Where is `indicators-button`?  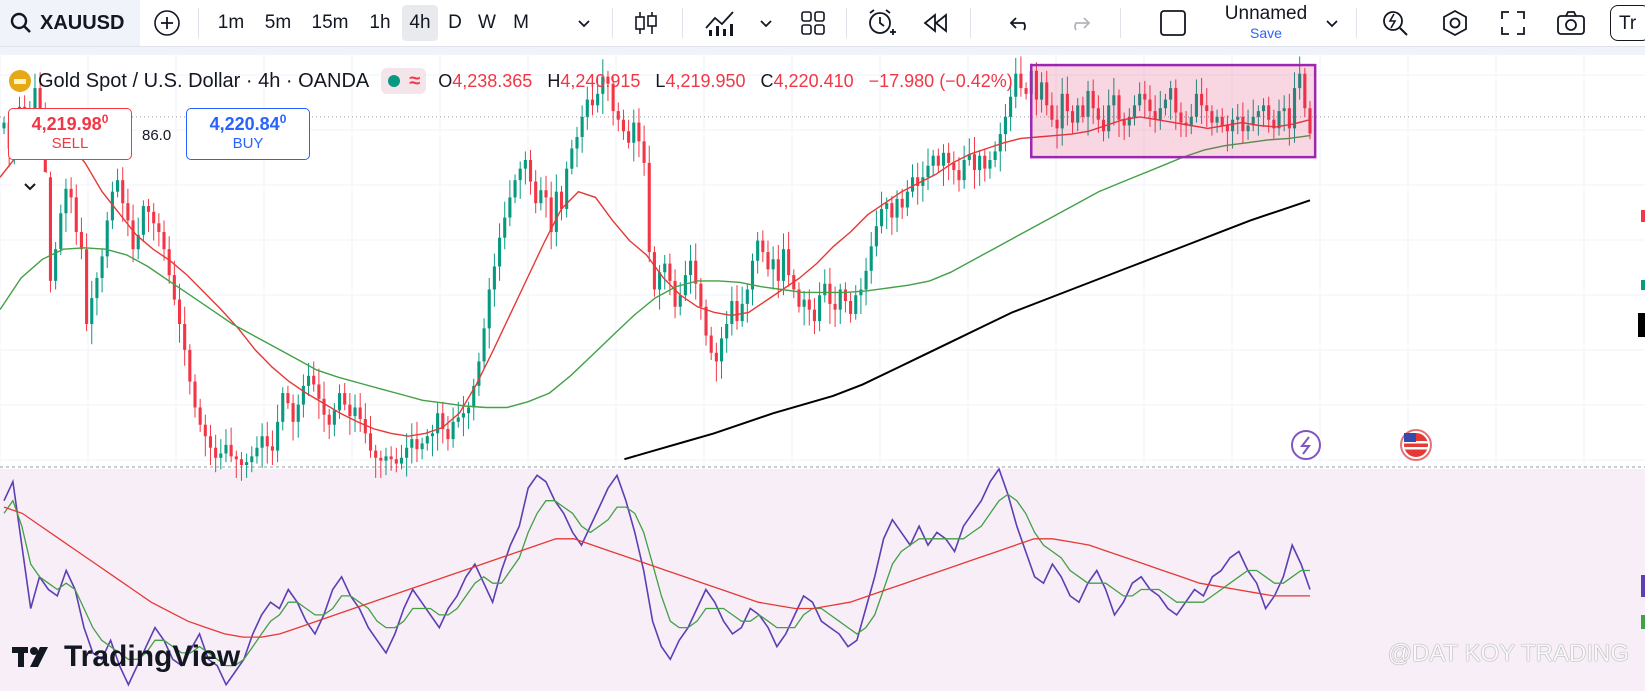 indicators-button is located at coordinates (720, 23).